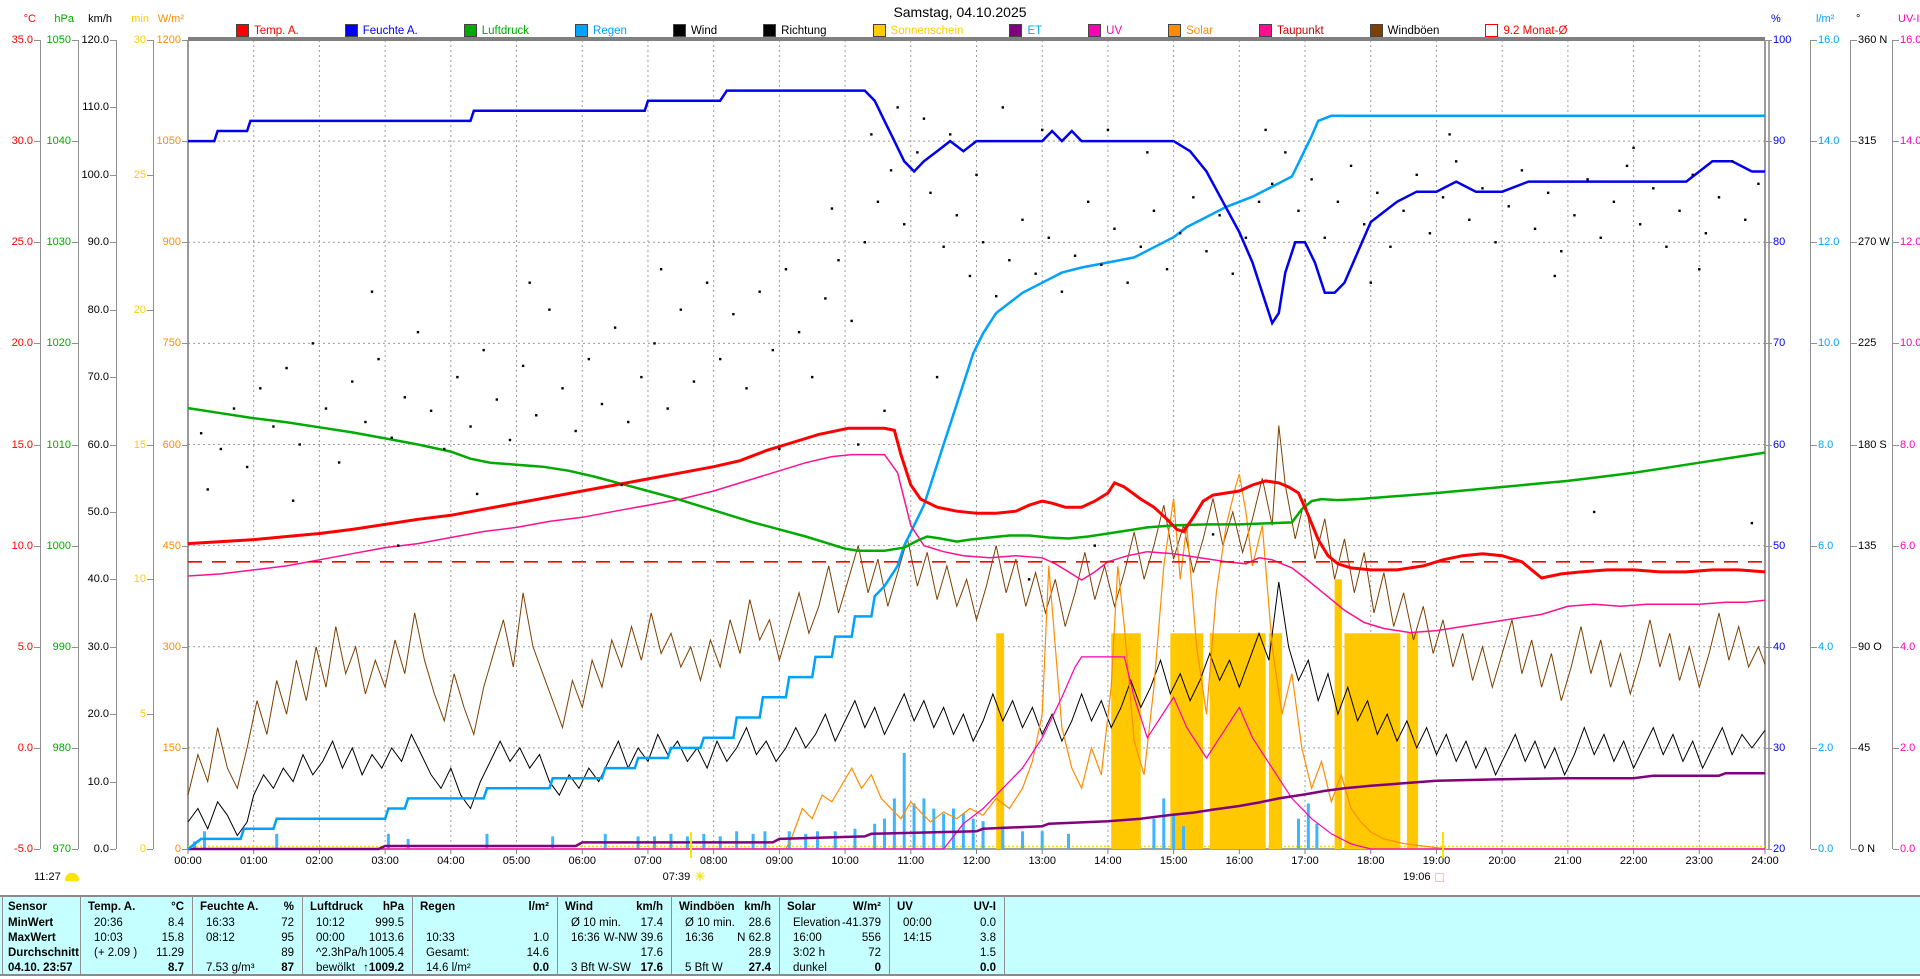 Image resolution: width=1920 pixels, height=979 pixels. Describe the element at coordinates (988, 953) in the screenshot. I see `table-cell: 1.5` at that location.